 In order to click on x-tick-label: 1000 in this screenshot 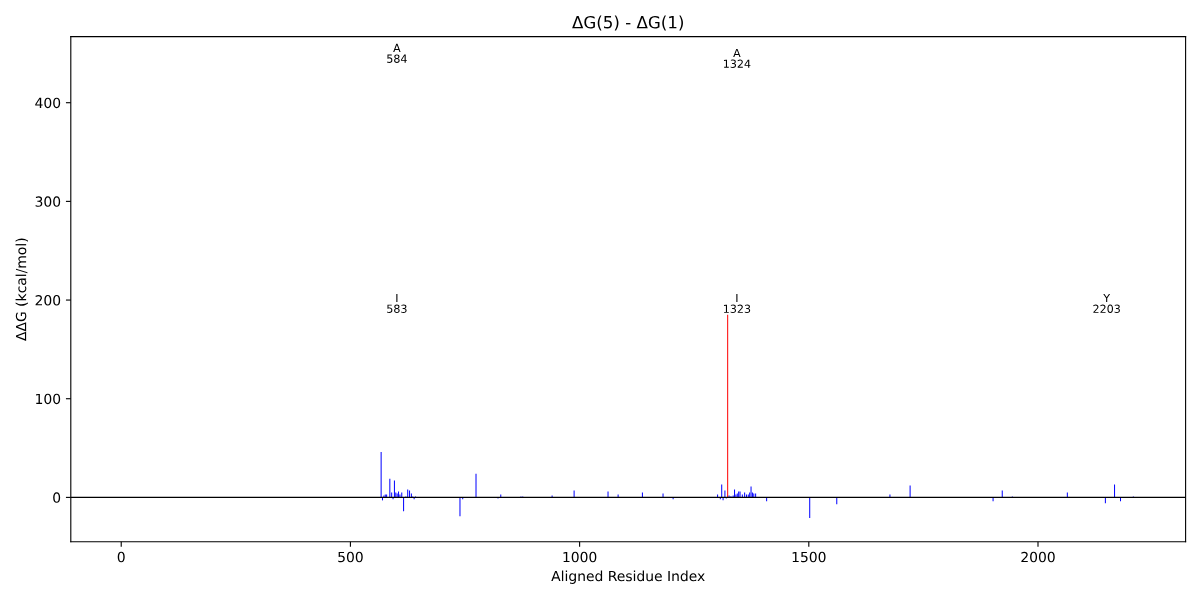, I will do `click(580, 557)`.